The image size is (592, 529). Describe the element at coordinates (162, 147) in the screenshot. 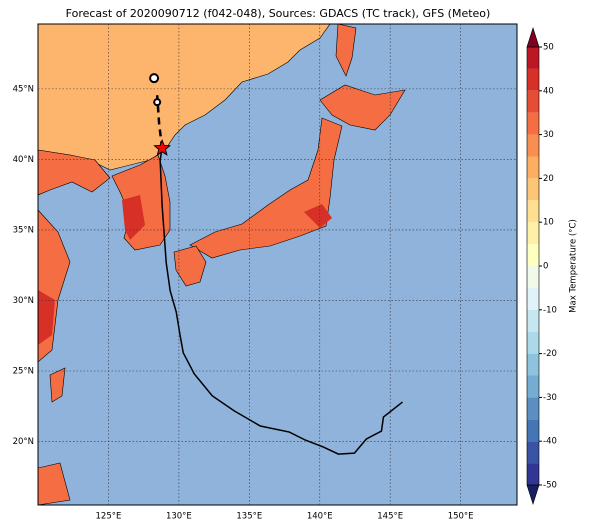

I see `current-position` at that location.